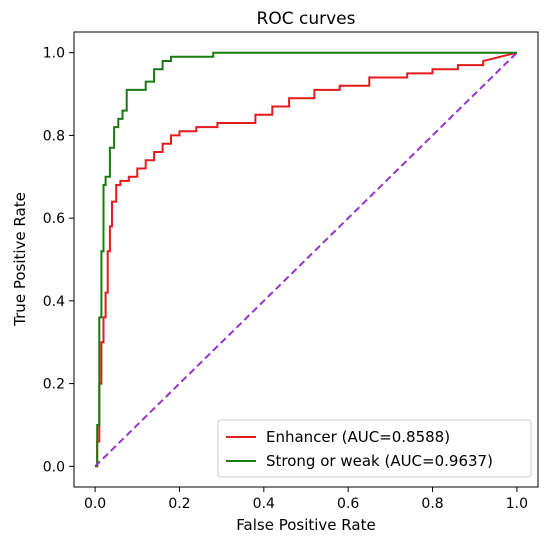 The height and width of the screenshot is (547, 550). Describe the element at coordinates (379, 461) in the screenshot. I see `legend-label-strong-or-weak: Strong or weak (AUC=0.9637)` at that location.